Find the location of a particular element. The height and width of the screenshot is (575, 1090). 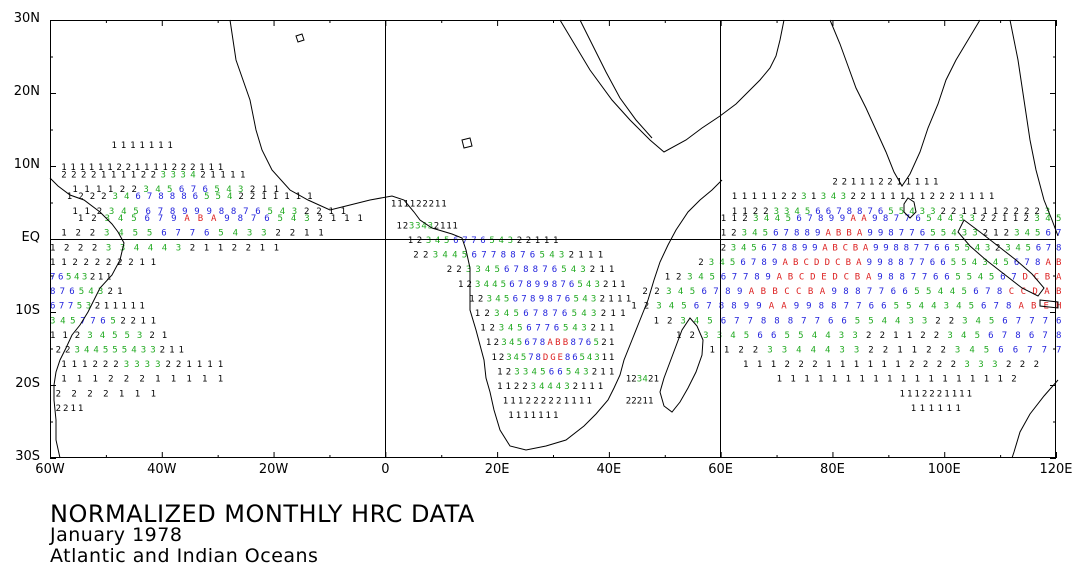

hrc-value: G is located at coordinates (552, 358).